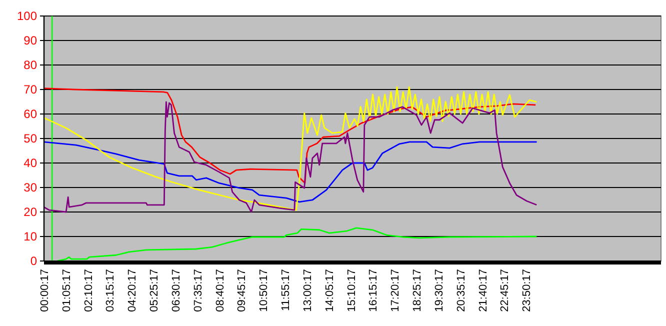  What do you see at coordinates (31, 114) in the screenshot?
I see `y-tick-label: 60` at bounding box center [31, 114].